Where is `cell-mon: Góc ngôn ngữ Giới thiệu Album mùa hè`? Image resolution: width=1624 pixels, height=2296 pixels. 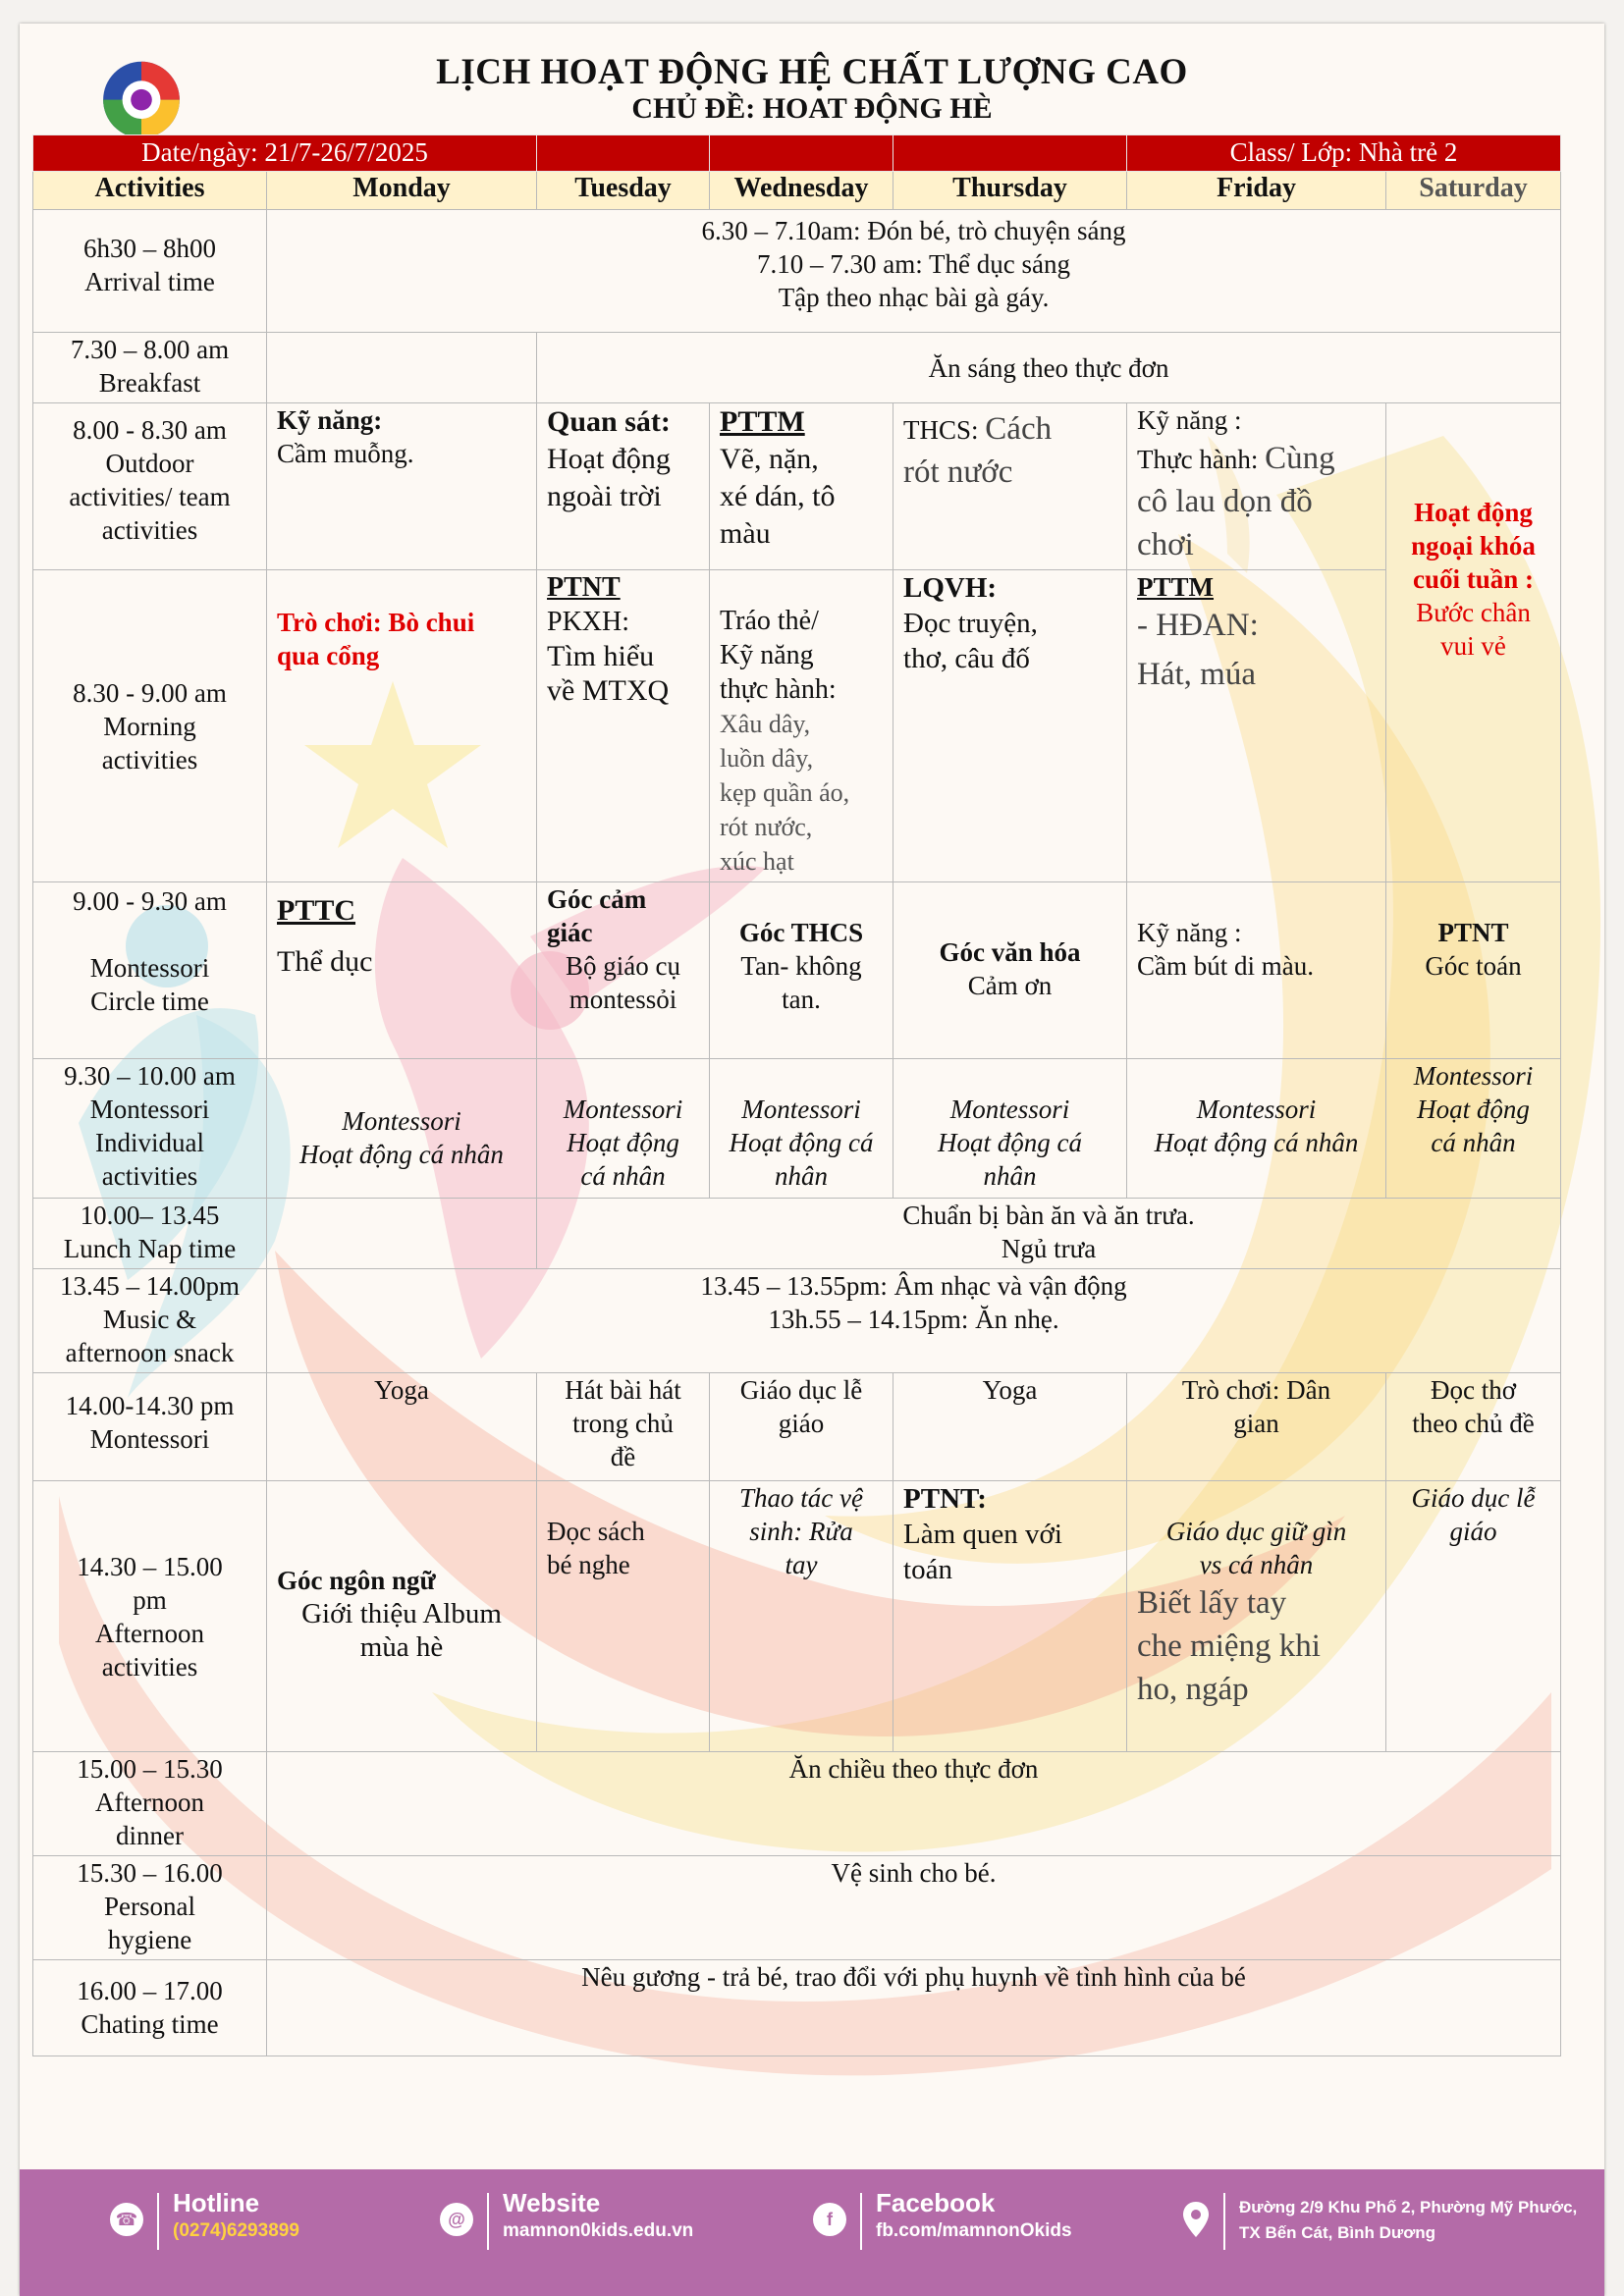
cell-mon: Góc ngôn ngữ Giới thiệu Album mùa hè is located at coordinates (401, 1616).